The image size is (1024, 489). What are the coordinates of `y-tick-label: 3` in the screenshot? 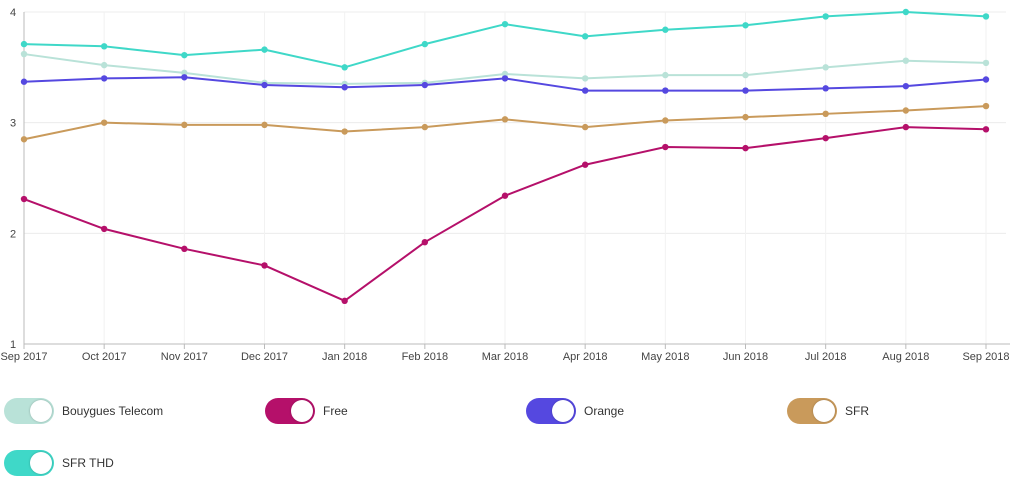 It's located at (13, 124).